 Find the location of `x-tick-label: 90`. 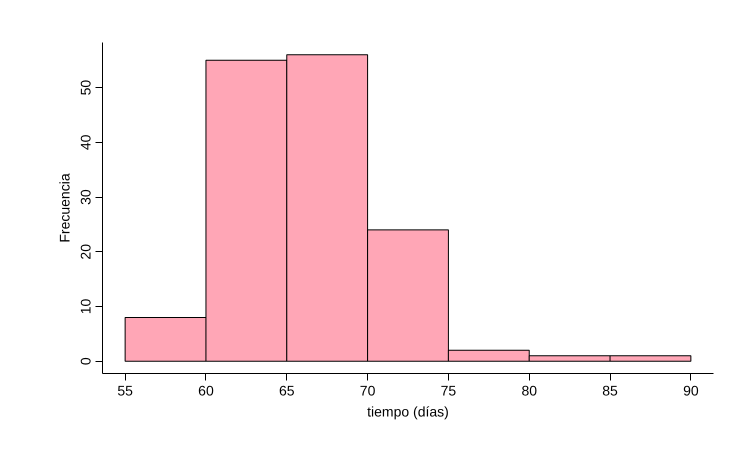

x-tick-label: 90 is located at coordinates (691, 390).